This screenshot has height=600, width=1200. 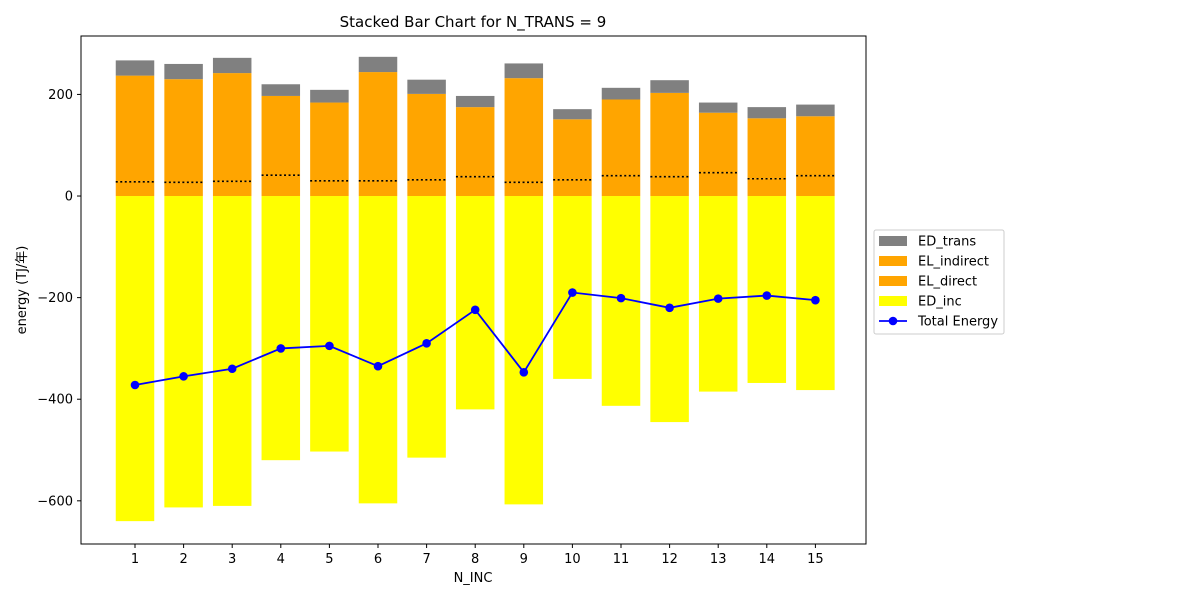 What do you see at coordinates (281, 559) in the screenshot?
I see `x-tick-label: 4` at bounding box center [281, 559].